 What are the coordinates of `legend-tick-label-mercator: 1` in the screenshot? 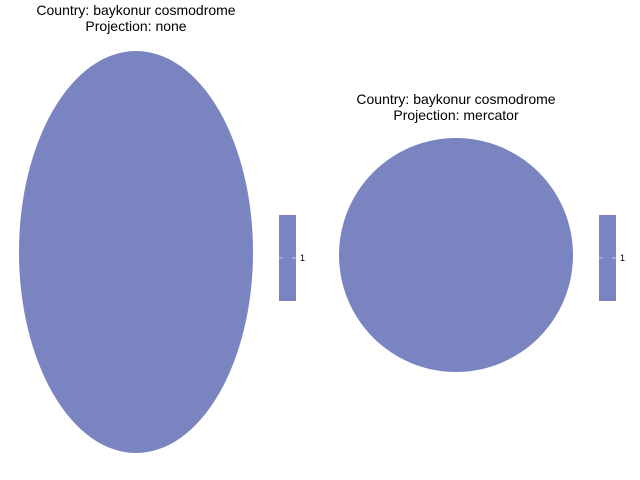 It's located at (622, 258).